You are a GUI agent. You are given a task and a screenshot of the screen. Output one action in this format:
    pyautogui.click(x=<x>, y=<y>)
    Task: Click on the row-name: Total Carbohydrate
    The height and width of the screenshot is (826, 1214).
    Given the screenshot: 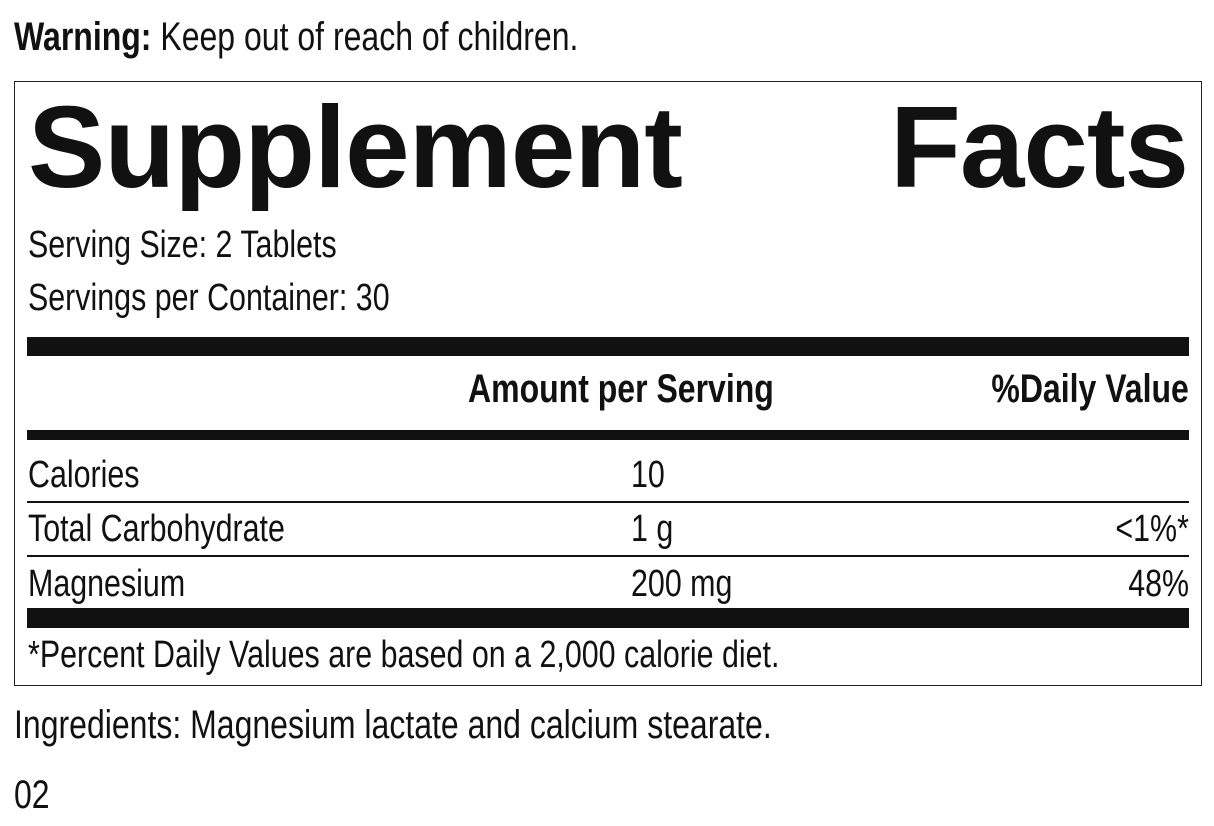 What is the action you would take?
    pyautogui.click(x=156, y=529)
    